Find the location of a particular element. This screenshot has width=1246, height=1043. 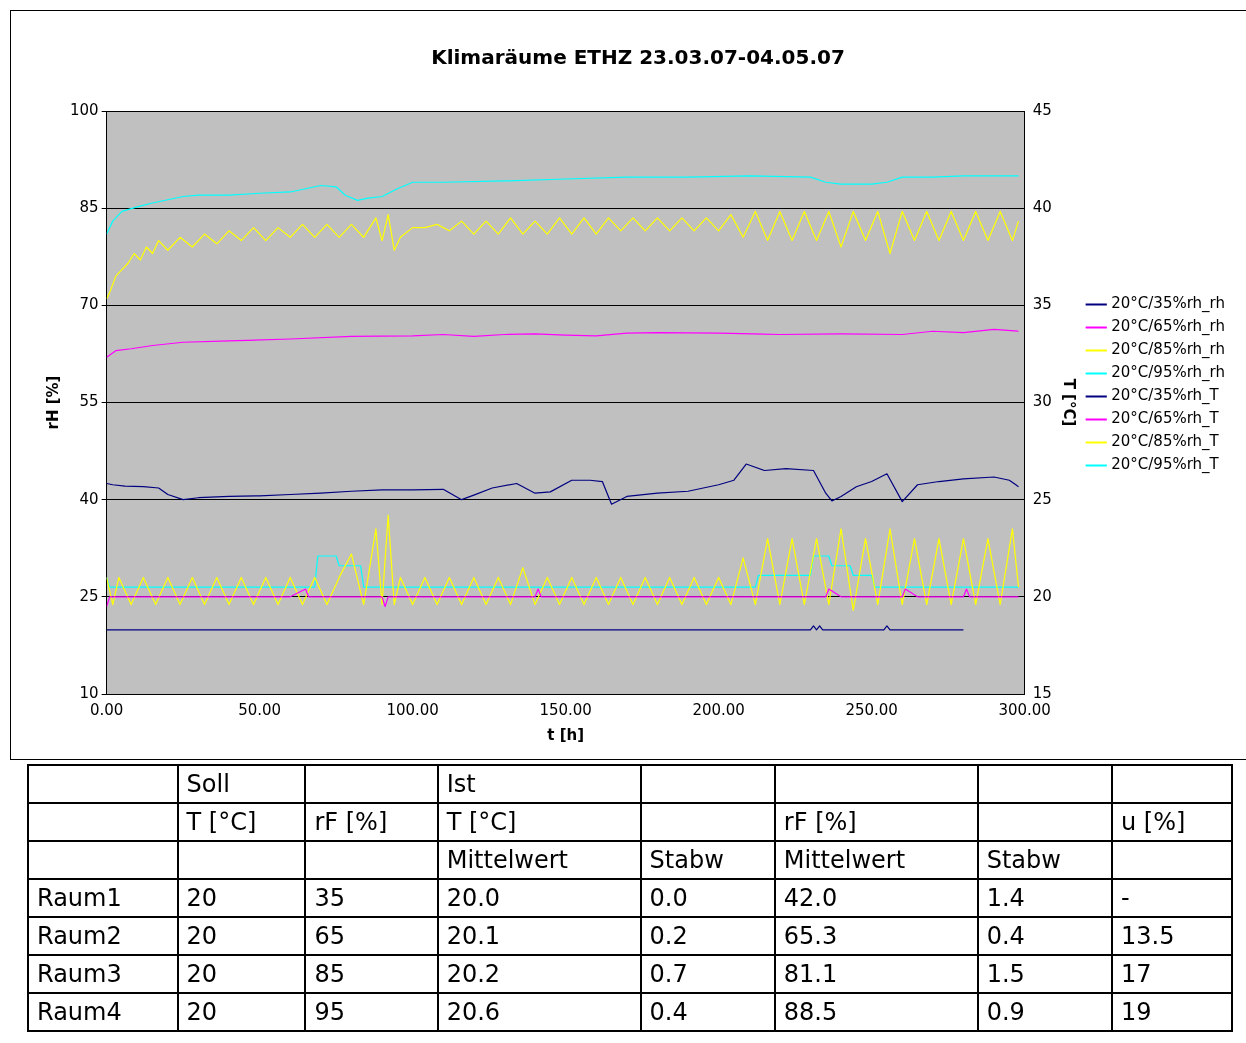

text: 17 is located at coordinates (1136, 974).